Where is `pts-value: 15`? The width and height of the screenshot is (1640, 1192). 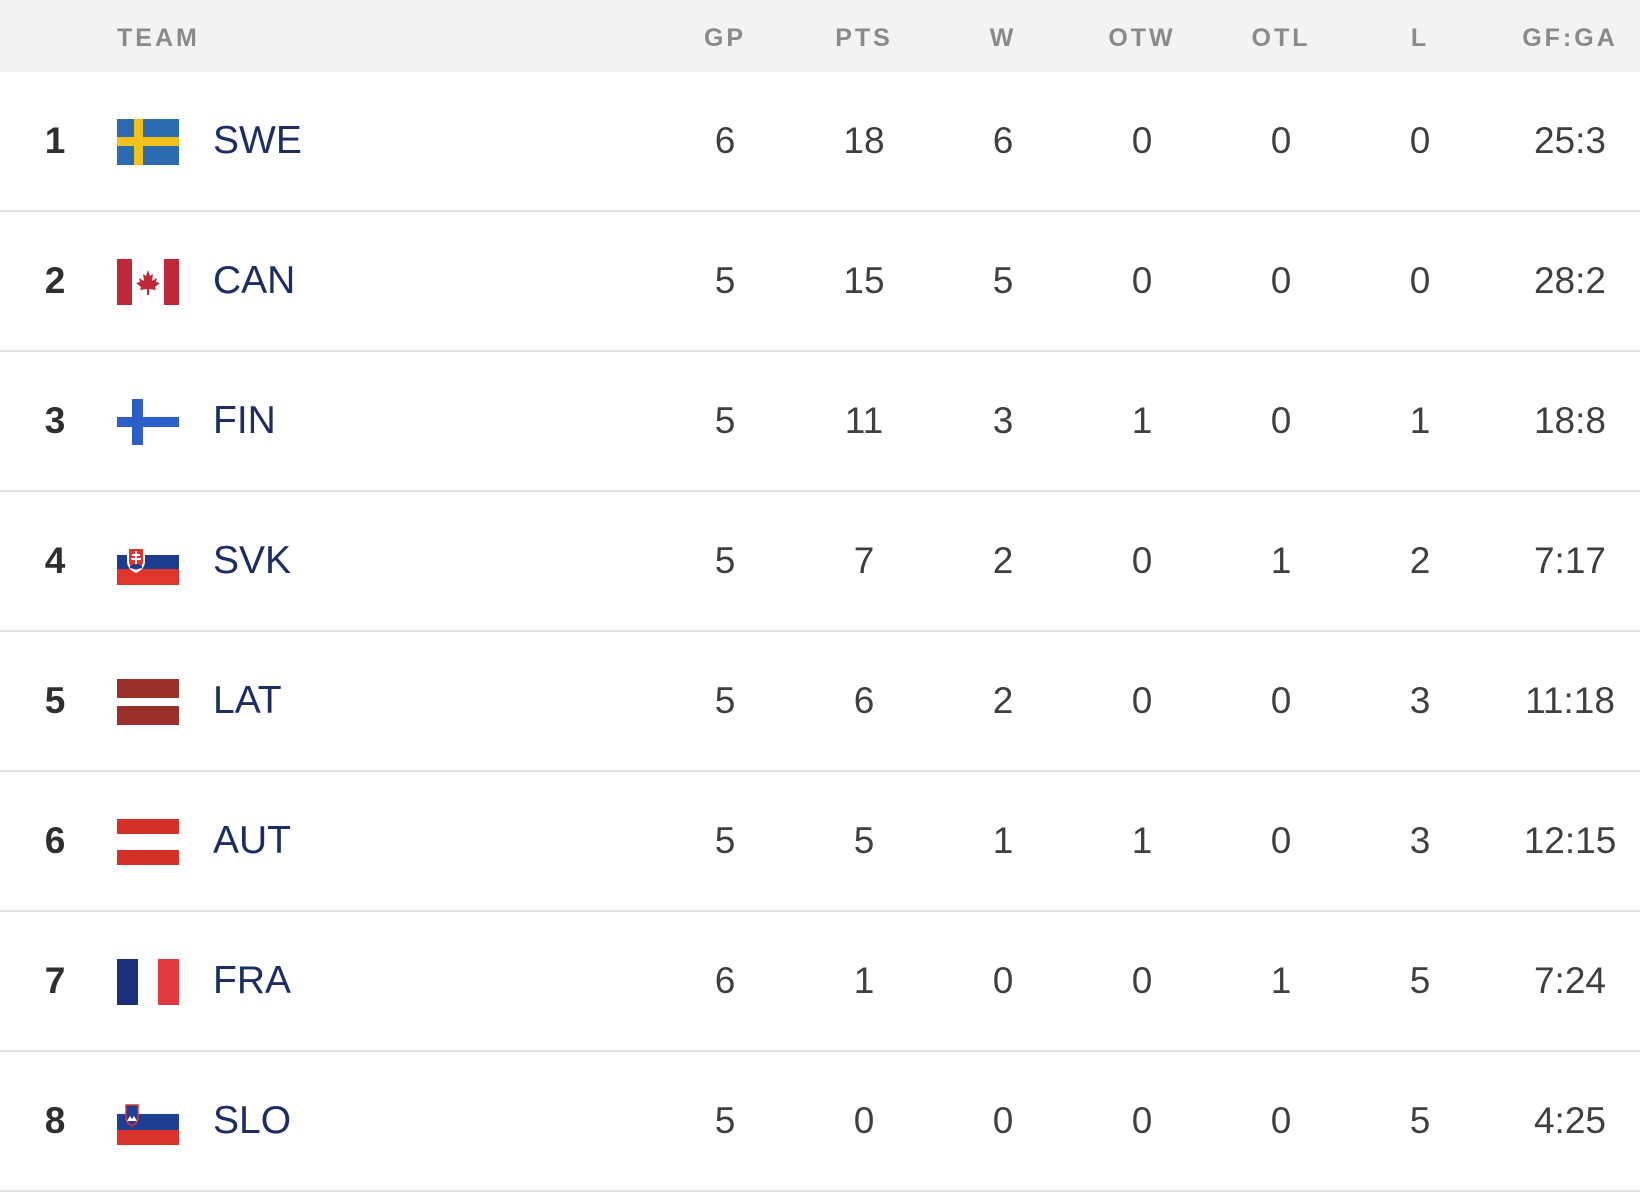 pts-value: 15 is located at coordinates (864, 280).